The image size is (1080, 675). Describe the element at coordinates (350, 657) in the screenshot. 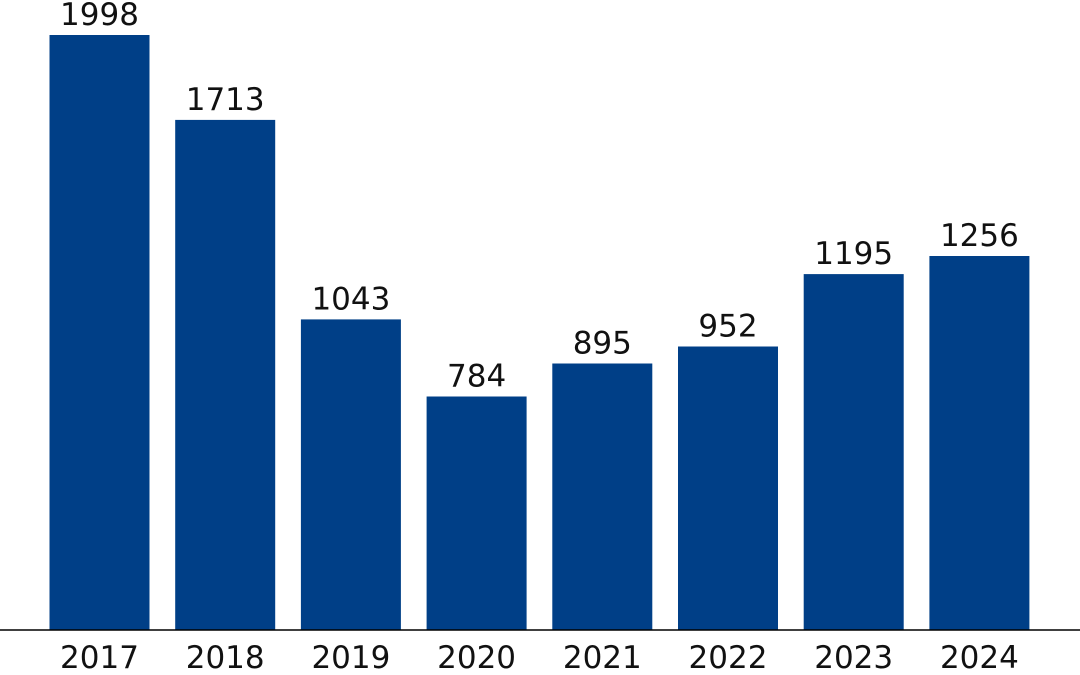

I see `x-tick-label-2019: 2019` at that location.